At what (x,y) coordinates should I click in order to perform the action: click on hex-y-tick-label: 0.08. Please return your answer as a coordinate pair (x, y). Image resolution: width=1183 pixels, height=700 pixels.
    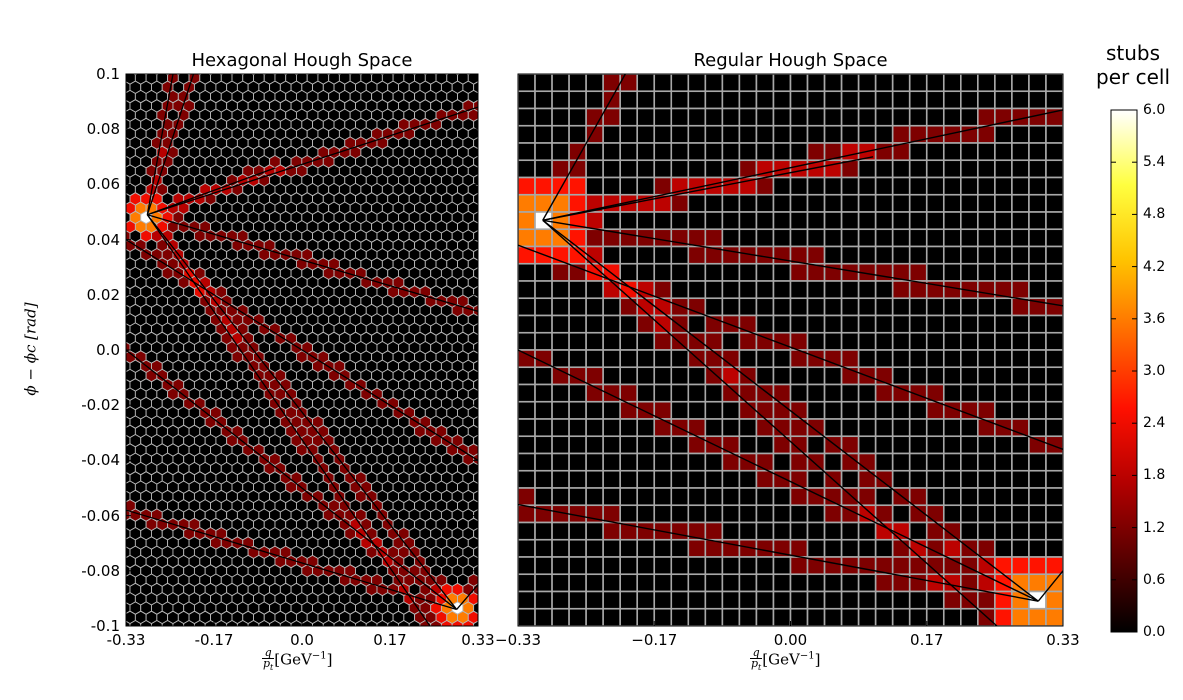
    Looking at the image, I should click on (103, 129).